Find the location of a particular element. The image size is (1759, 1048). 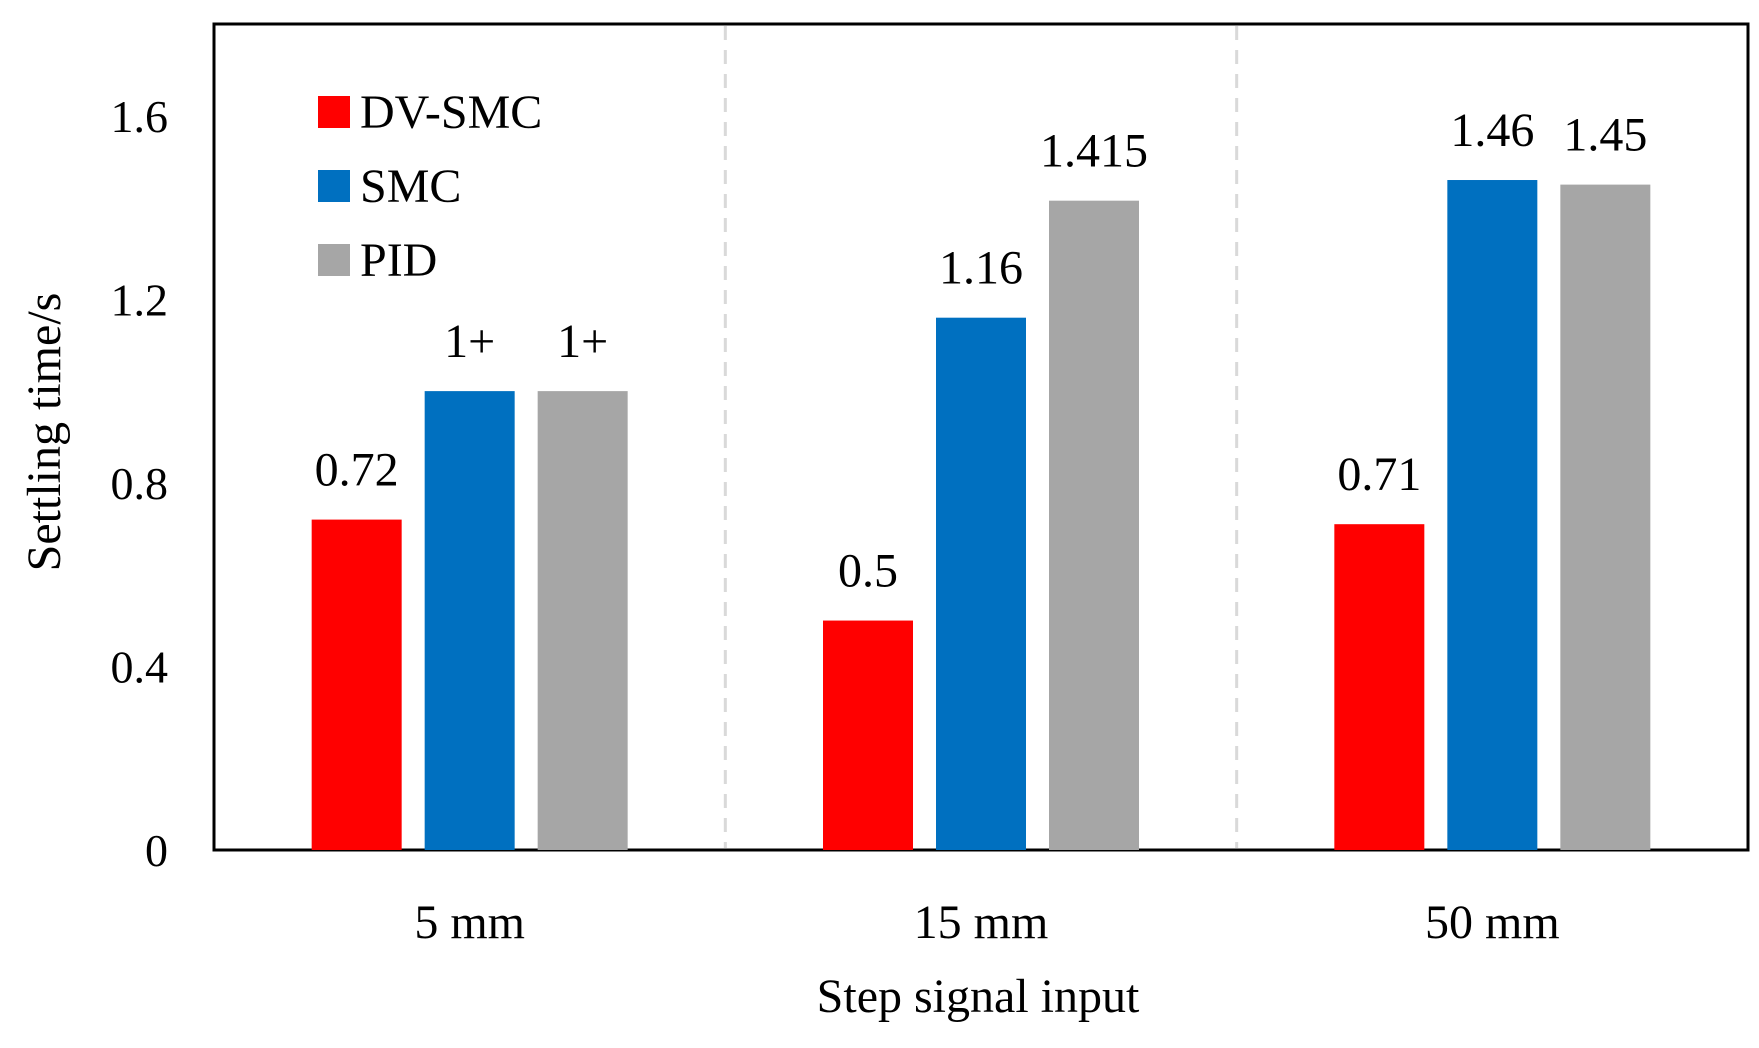

y-tick-label: 1.6 is located at coordinates (140, 116).